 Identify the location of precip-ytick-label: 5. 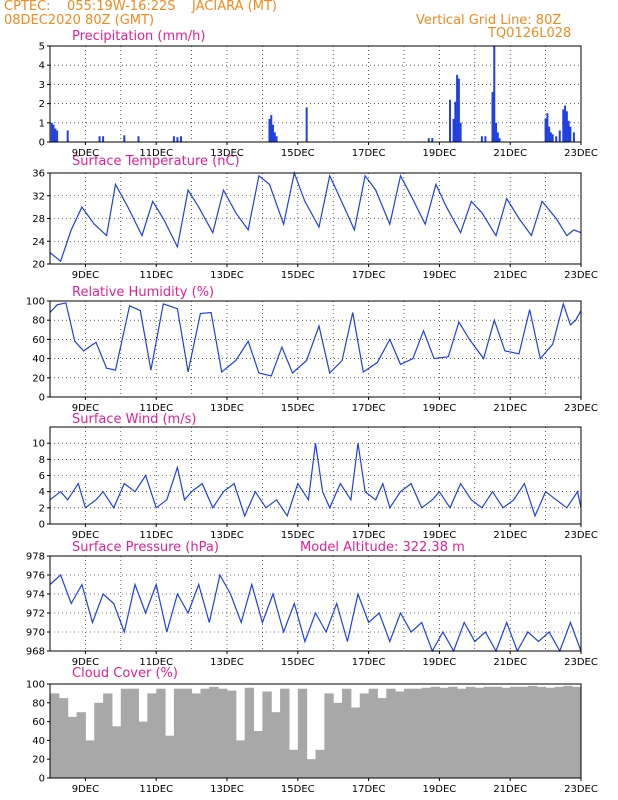
(42, 47).